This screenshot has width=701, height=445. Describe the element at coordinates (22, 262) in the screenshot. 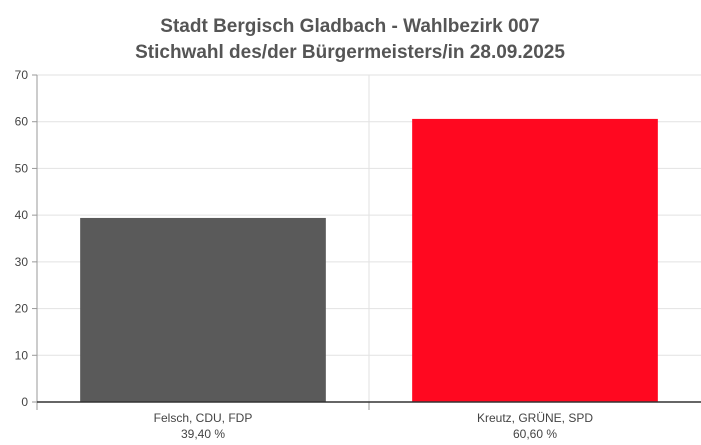

I see `y-tick-label: 30` at that location.